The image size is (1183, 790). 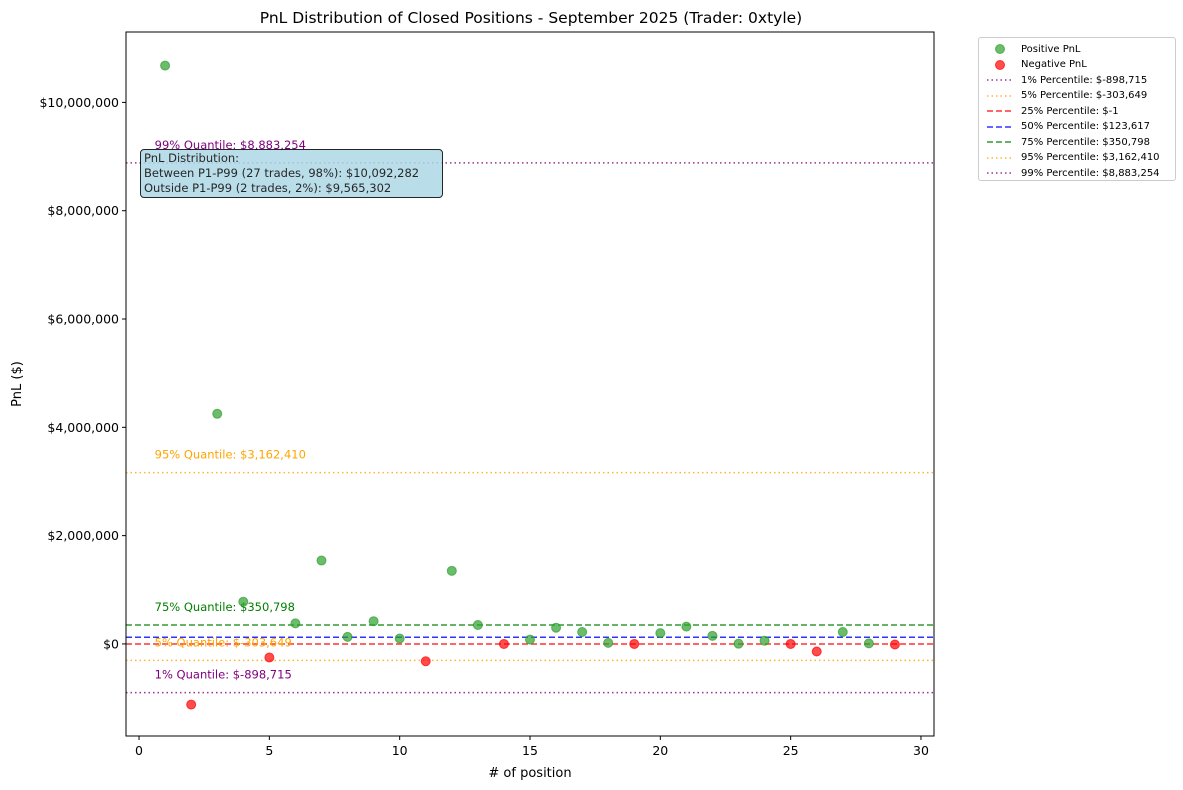 I want to click on legend-item-0: Positive PnL, so click(x=1034, y=49).